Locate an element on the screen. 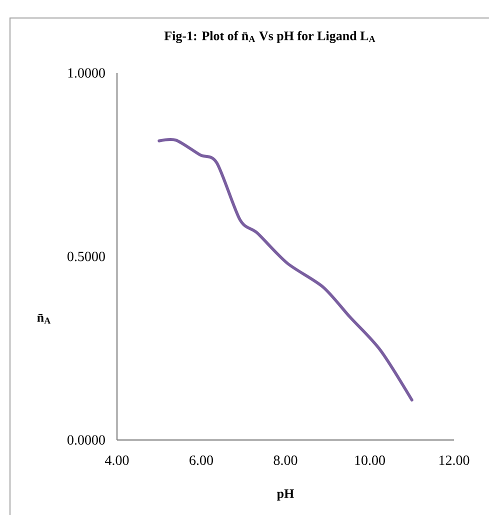 This screenshot has width=489, height=515. x-tick-label: 4.00 is located at coordinates (117, 461).